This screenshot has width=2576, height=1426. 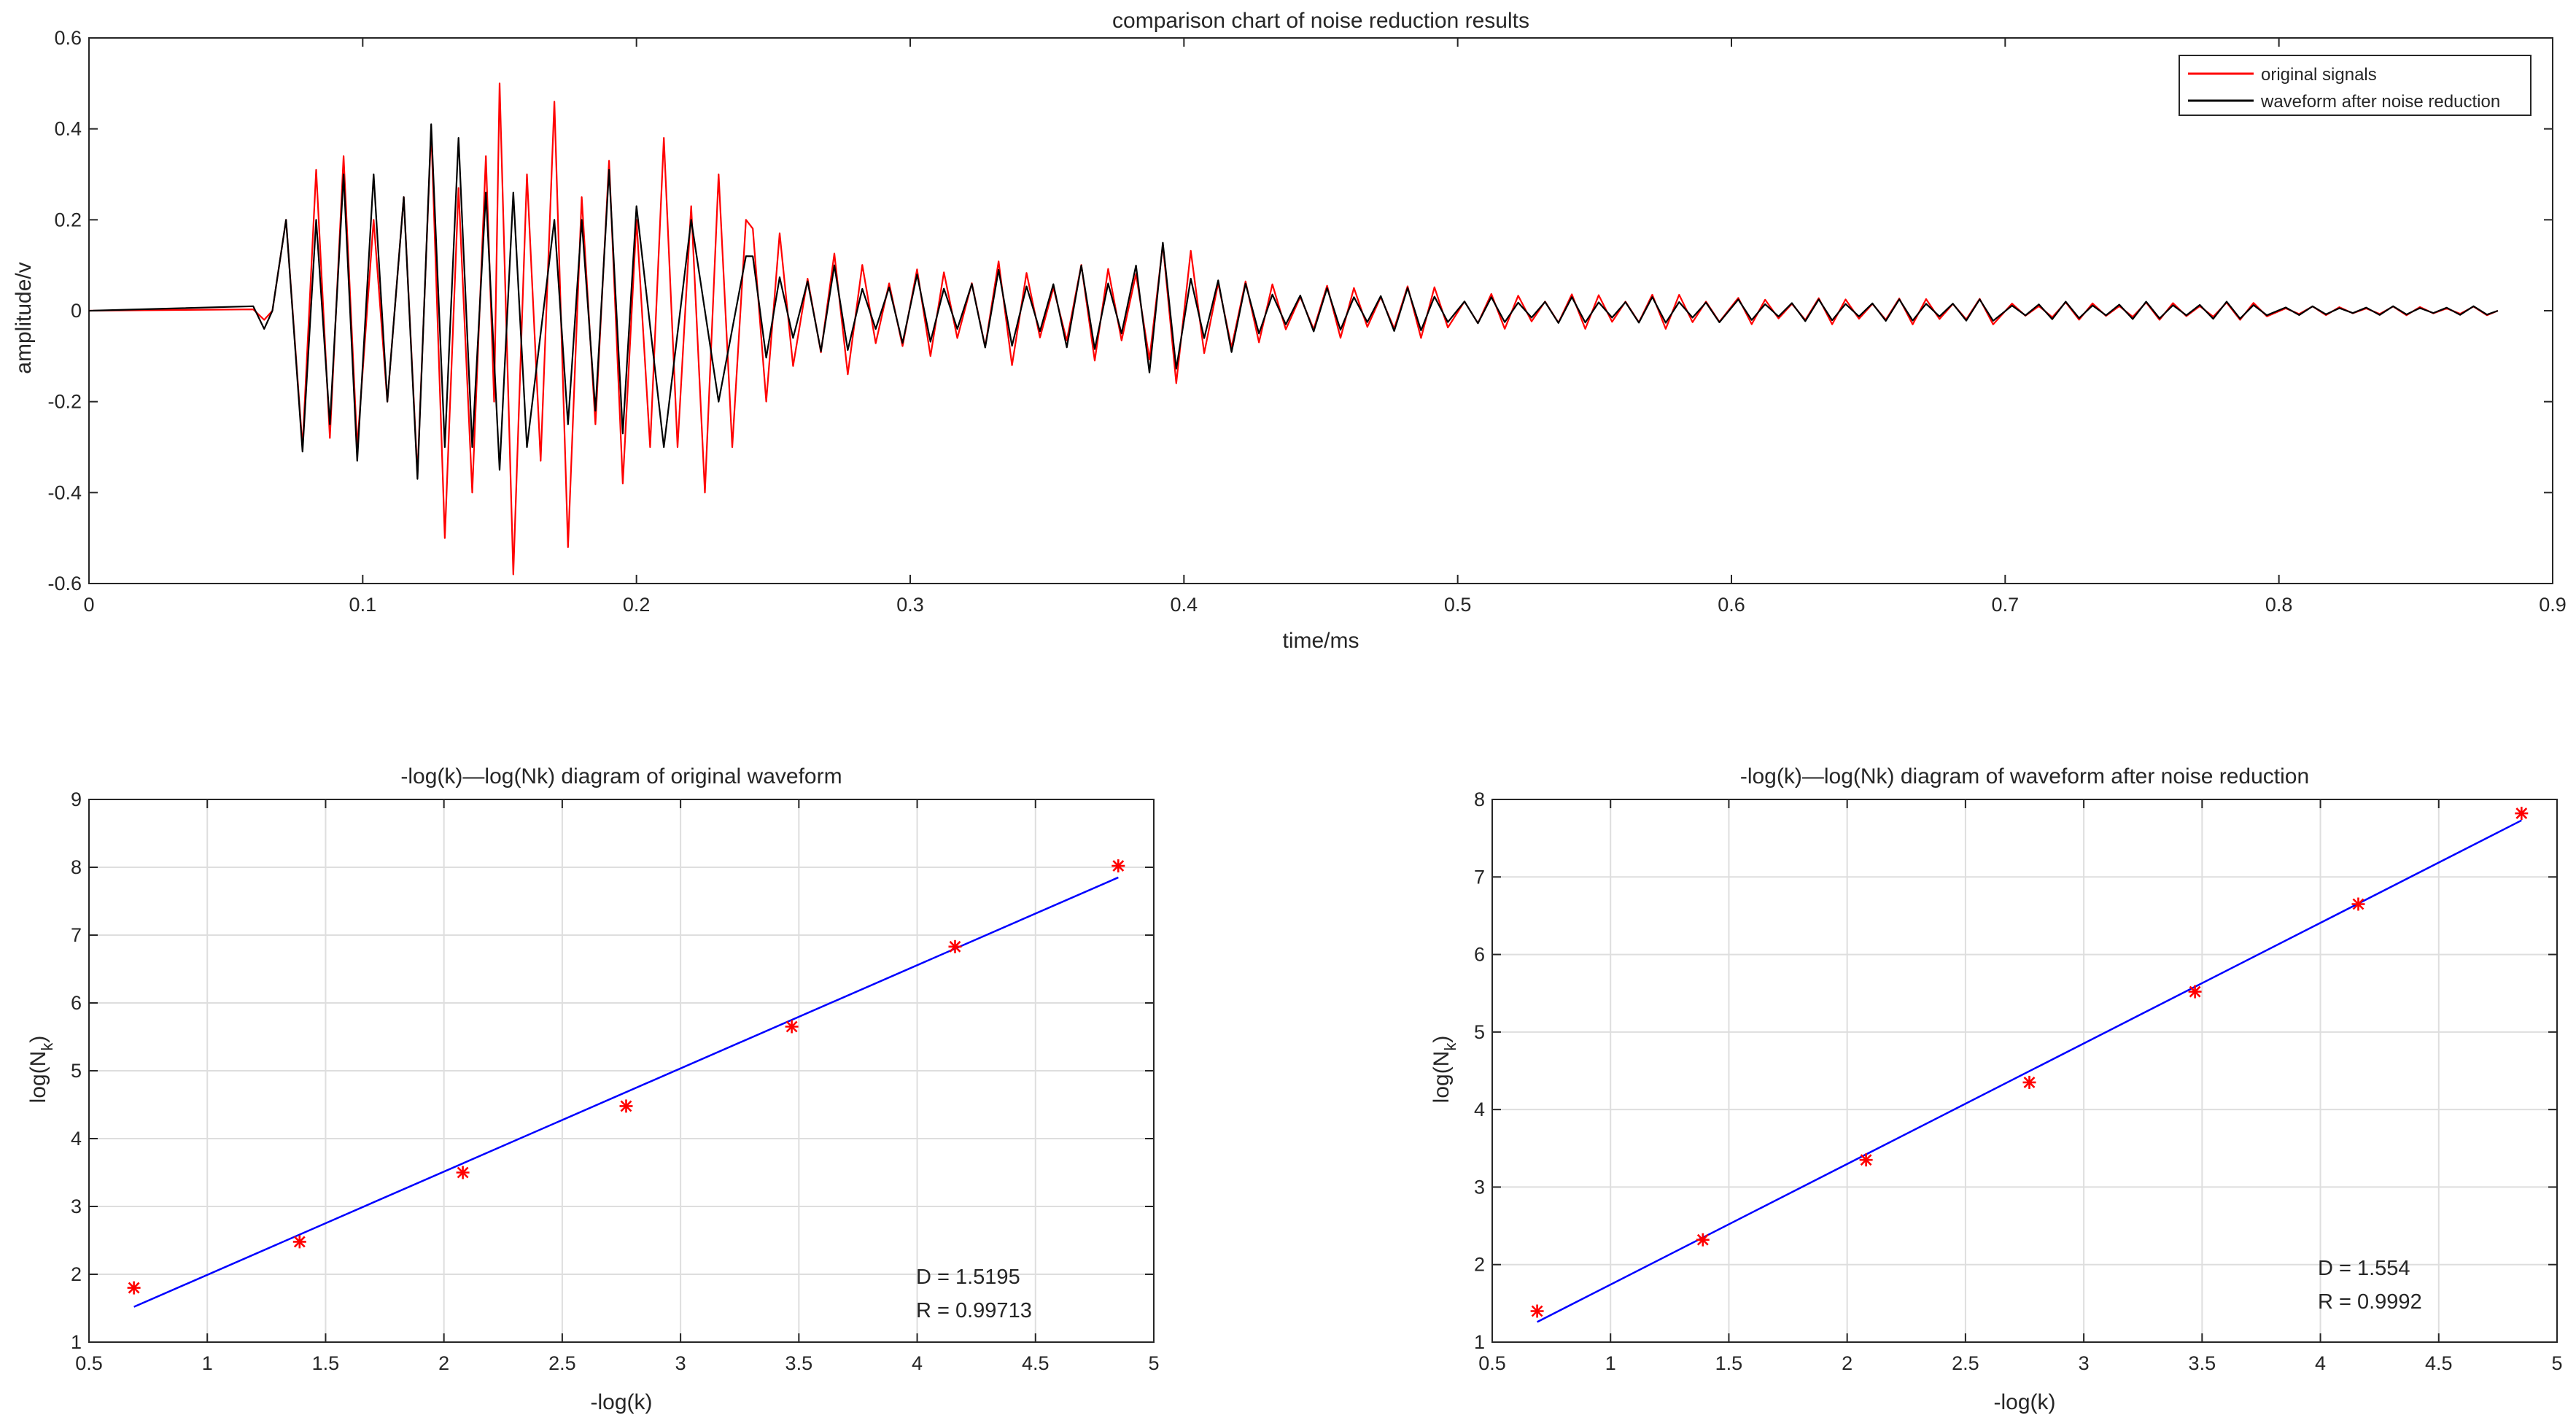 What do you see at coordinates (2364, 1268) in the screenshot?
I see `annotation-d: D = 1.554` at bounding box center [2364, 1268].